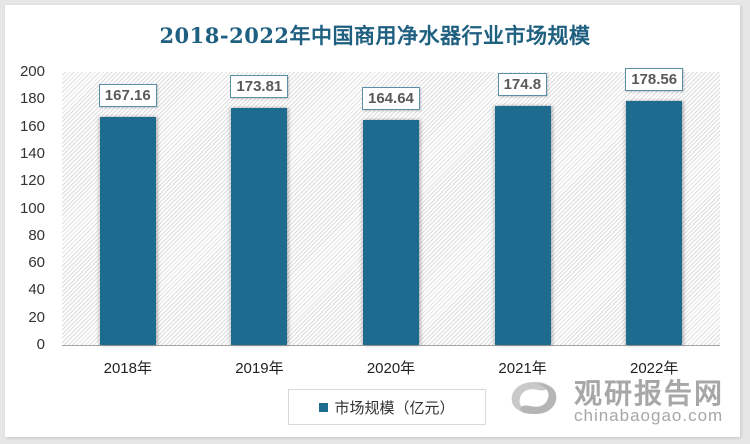 The width and height of the screenshot is (750, 444). Describe the element at coordinates (32, 71) in the screenshot. I see `y-tick-label: 200` at that location.